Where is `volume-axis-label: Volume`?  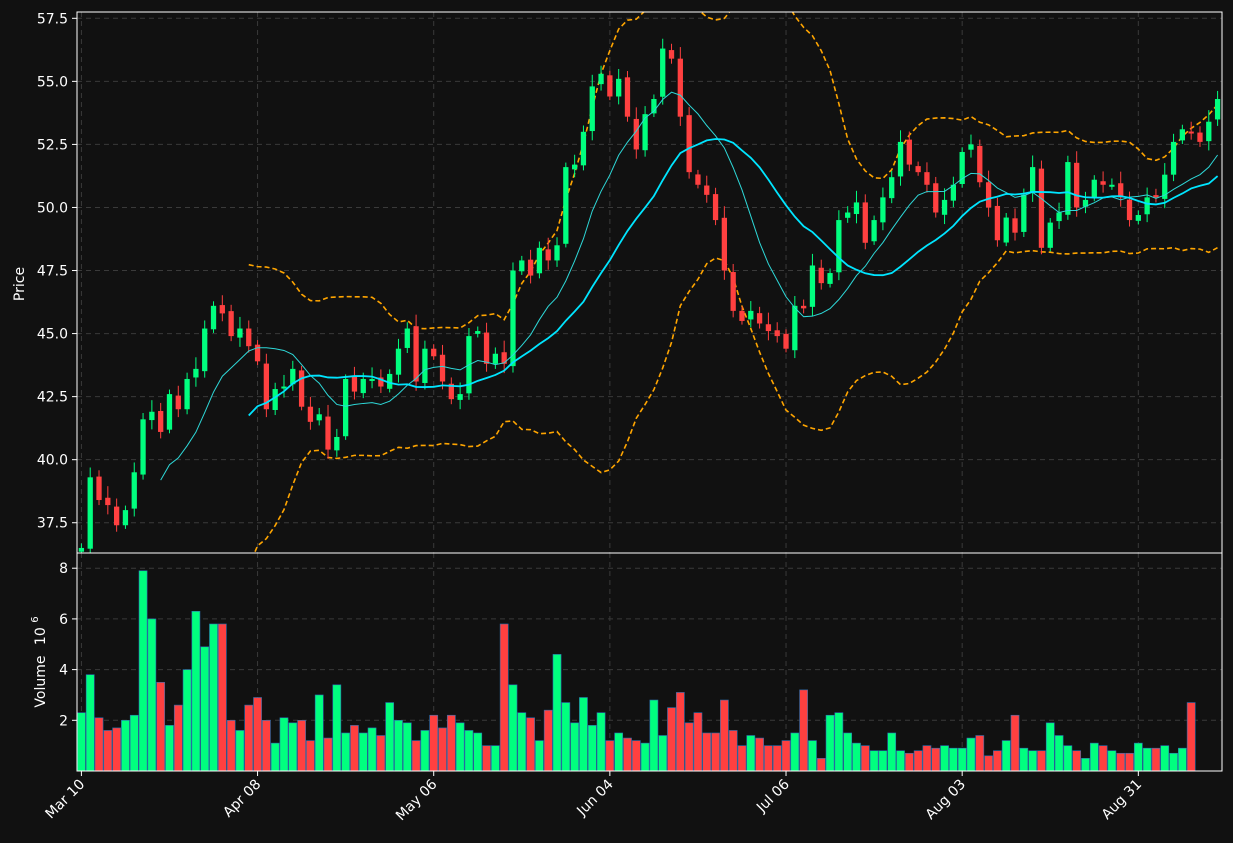
volume-axis-label: Volume is located at coordinates (41, 682).